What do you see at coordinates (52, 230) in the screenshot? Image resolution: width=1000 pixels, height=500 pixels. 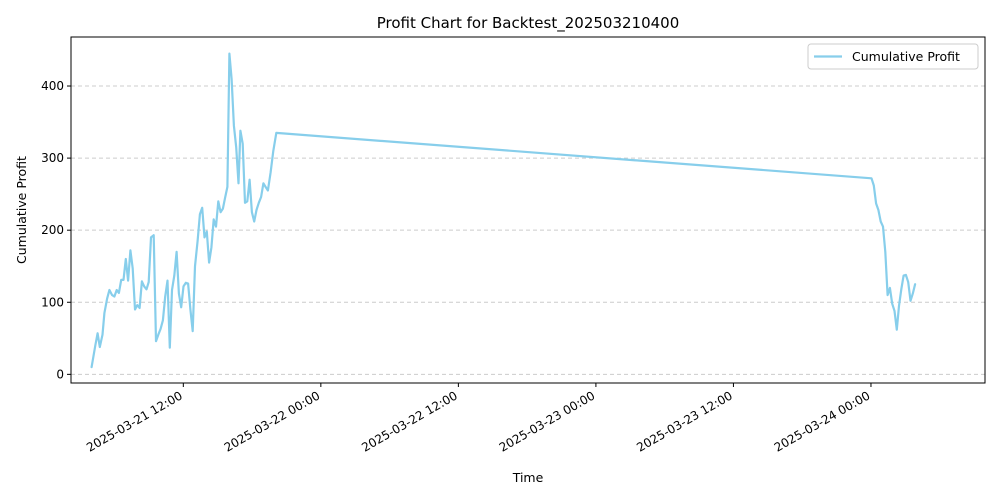 I see `y-tick-label: 200` at bounding box center [52, 230].